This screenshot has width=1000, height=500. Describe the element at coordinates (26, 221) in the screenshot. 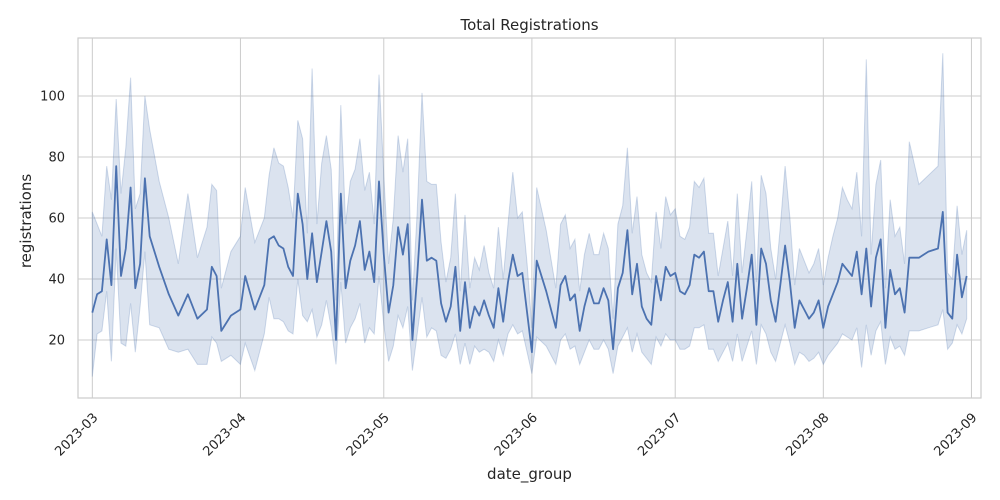

I see `y-axis-label: registrations` at that location.